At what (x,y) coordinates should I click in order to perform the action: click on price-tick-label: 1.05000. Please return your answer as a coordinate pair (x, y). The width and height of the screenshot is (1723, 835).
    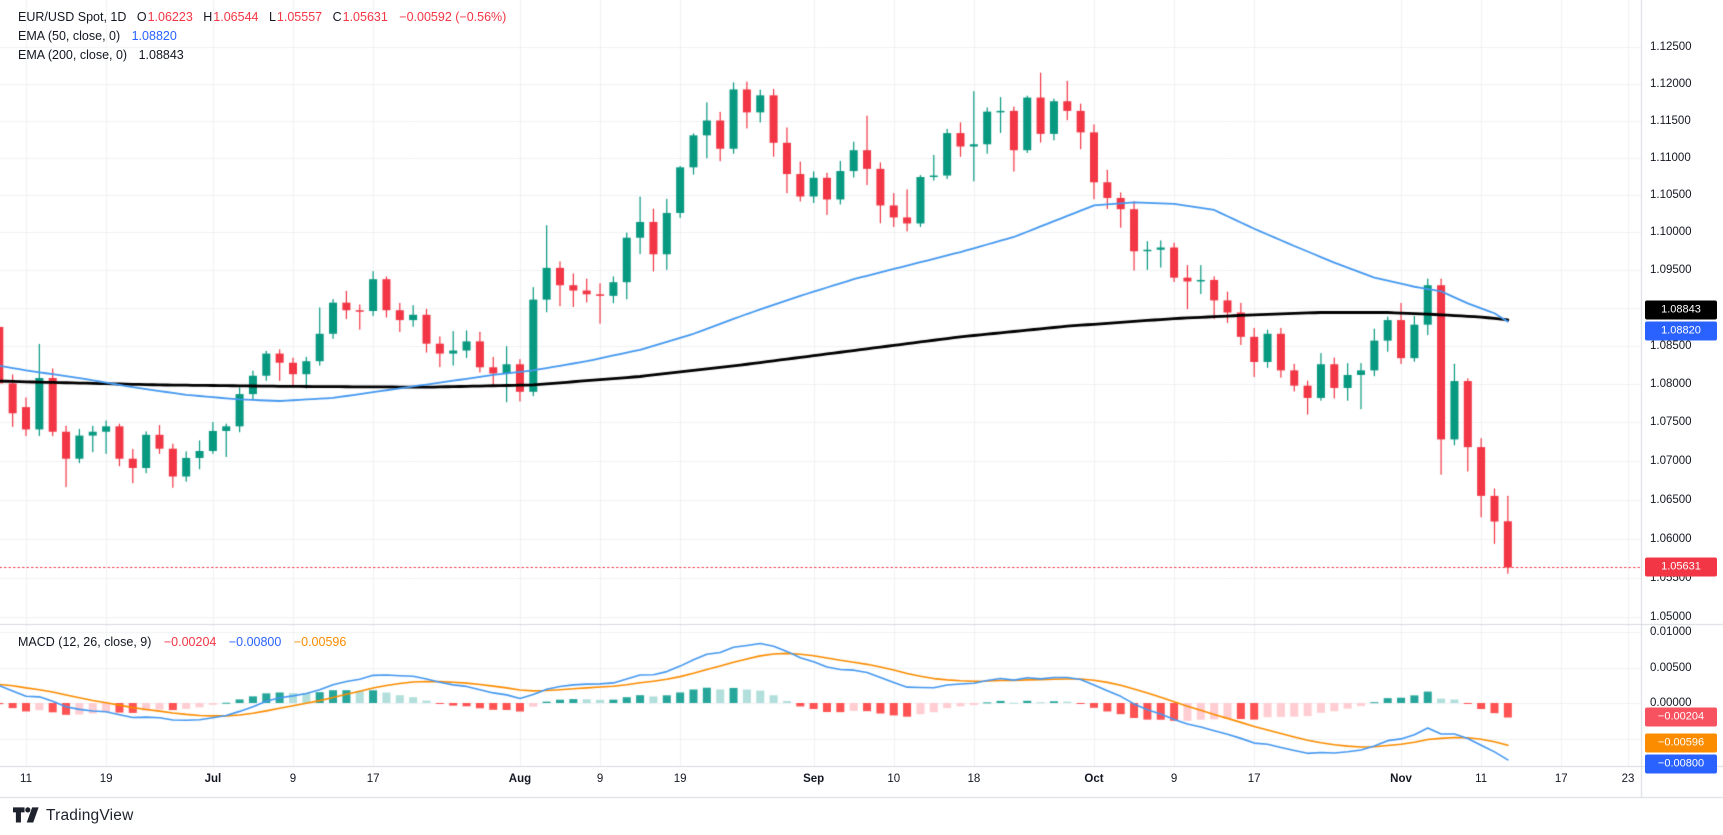
    Looking at the image, I should click on (1671, 617).